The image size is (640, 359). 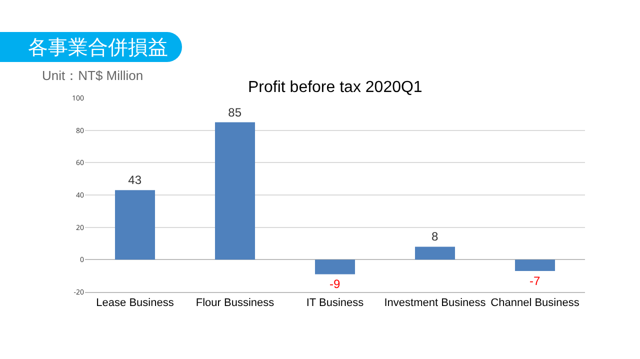 I want to click on data-label: 8, so click(x=435, y=237).